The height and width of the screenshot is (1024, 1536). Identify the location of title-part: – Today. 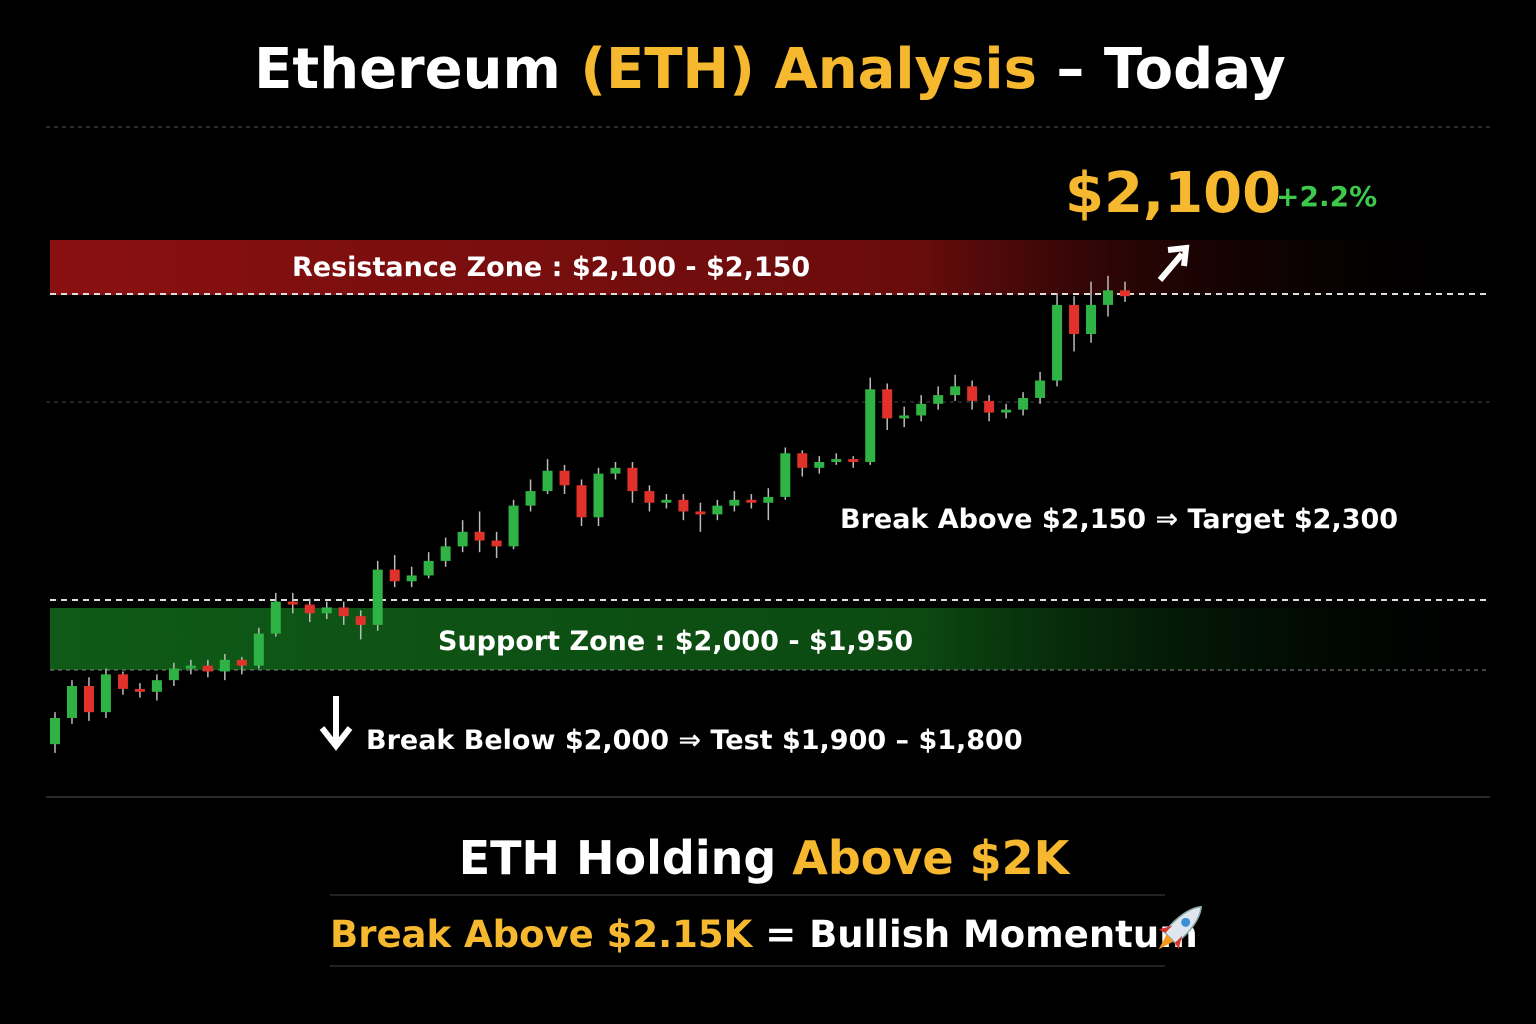
(1161, 69).